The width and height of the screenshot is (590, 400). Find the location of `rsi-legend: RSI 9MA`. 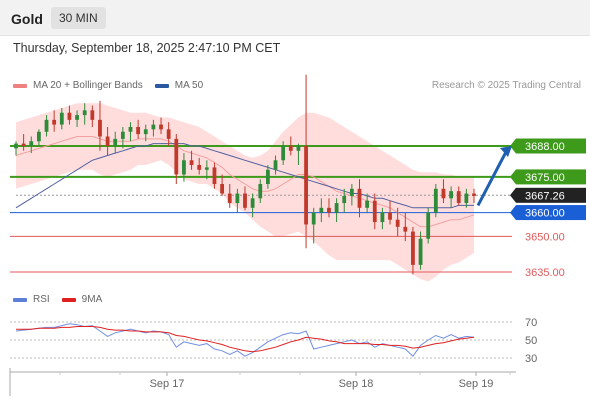

rsi-legend: RSI 9MA is located at coordinates (57, 299).